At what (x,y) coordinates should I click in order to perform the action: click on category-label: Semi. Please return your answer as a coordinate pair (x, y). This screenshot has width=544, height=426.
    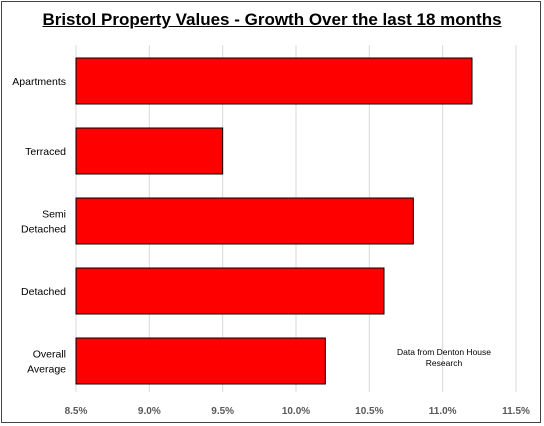
    Looking at the image, I should click on (54, 215).